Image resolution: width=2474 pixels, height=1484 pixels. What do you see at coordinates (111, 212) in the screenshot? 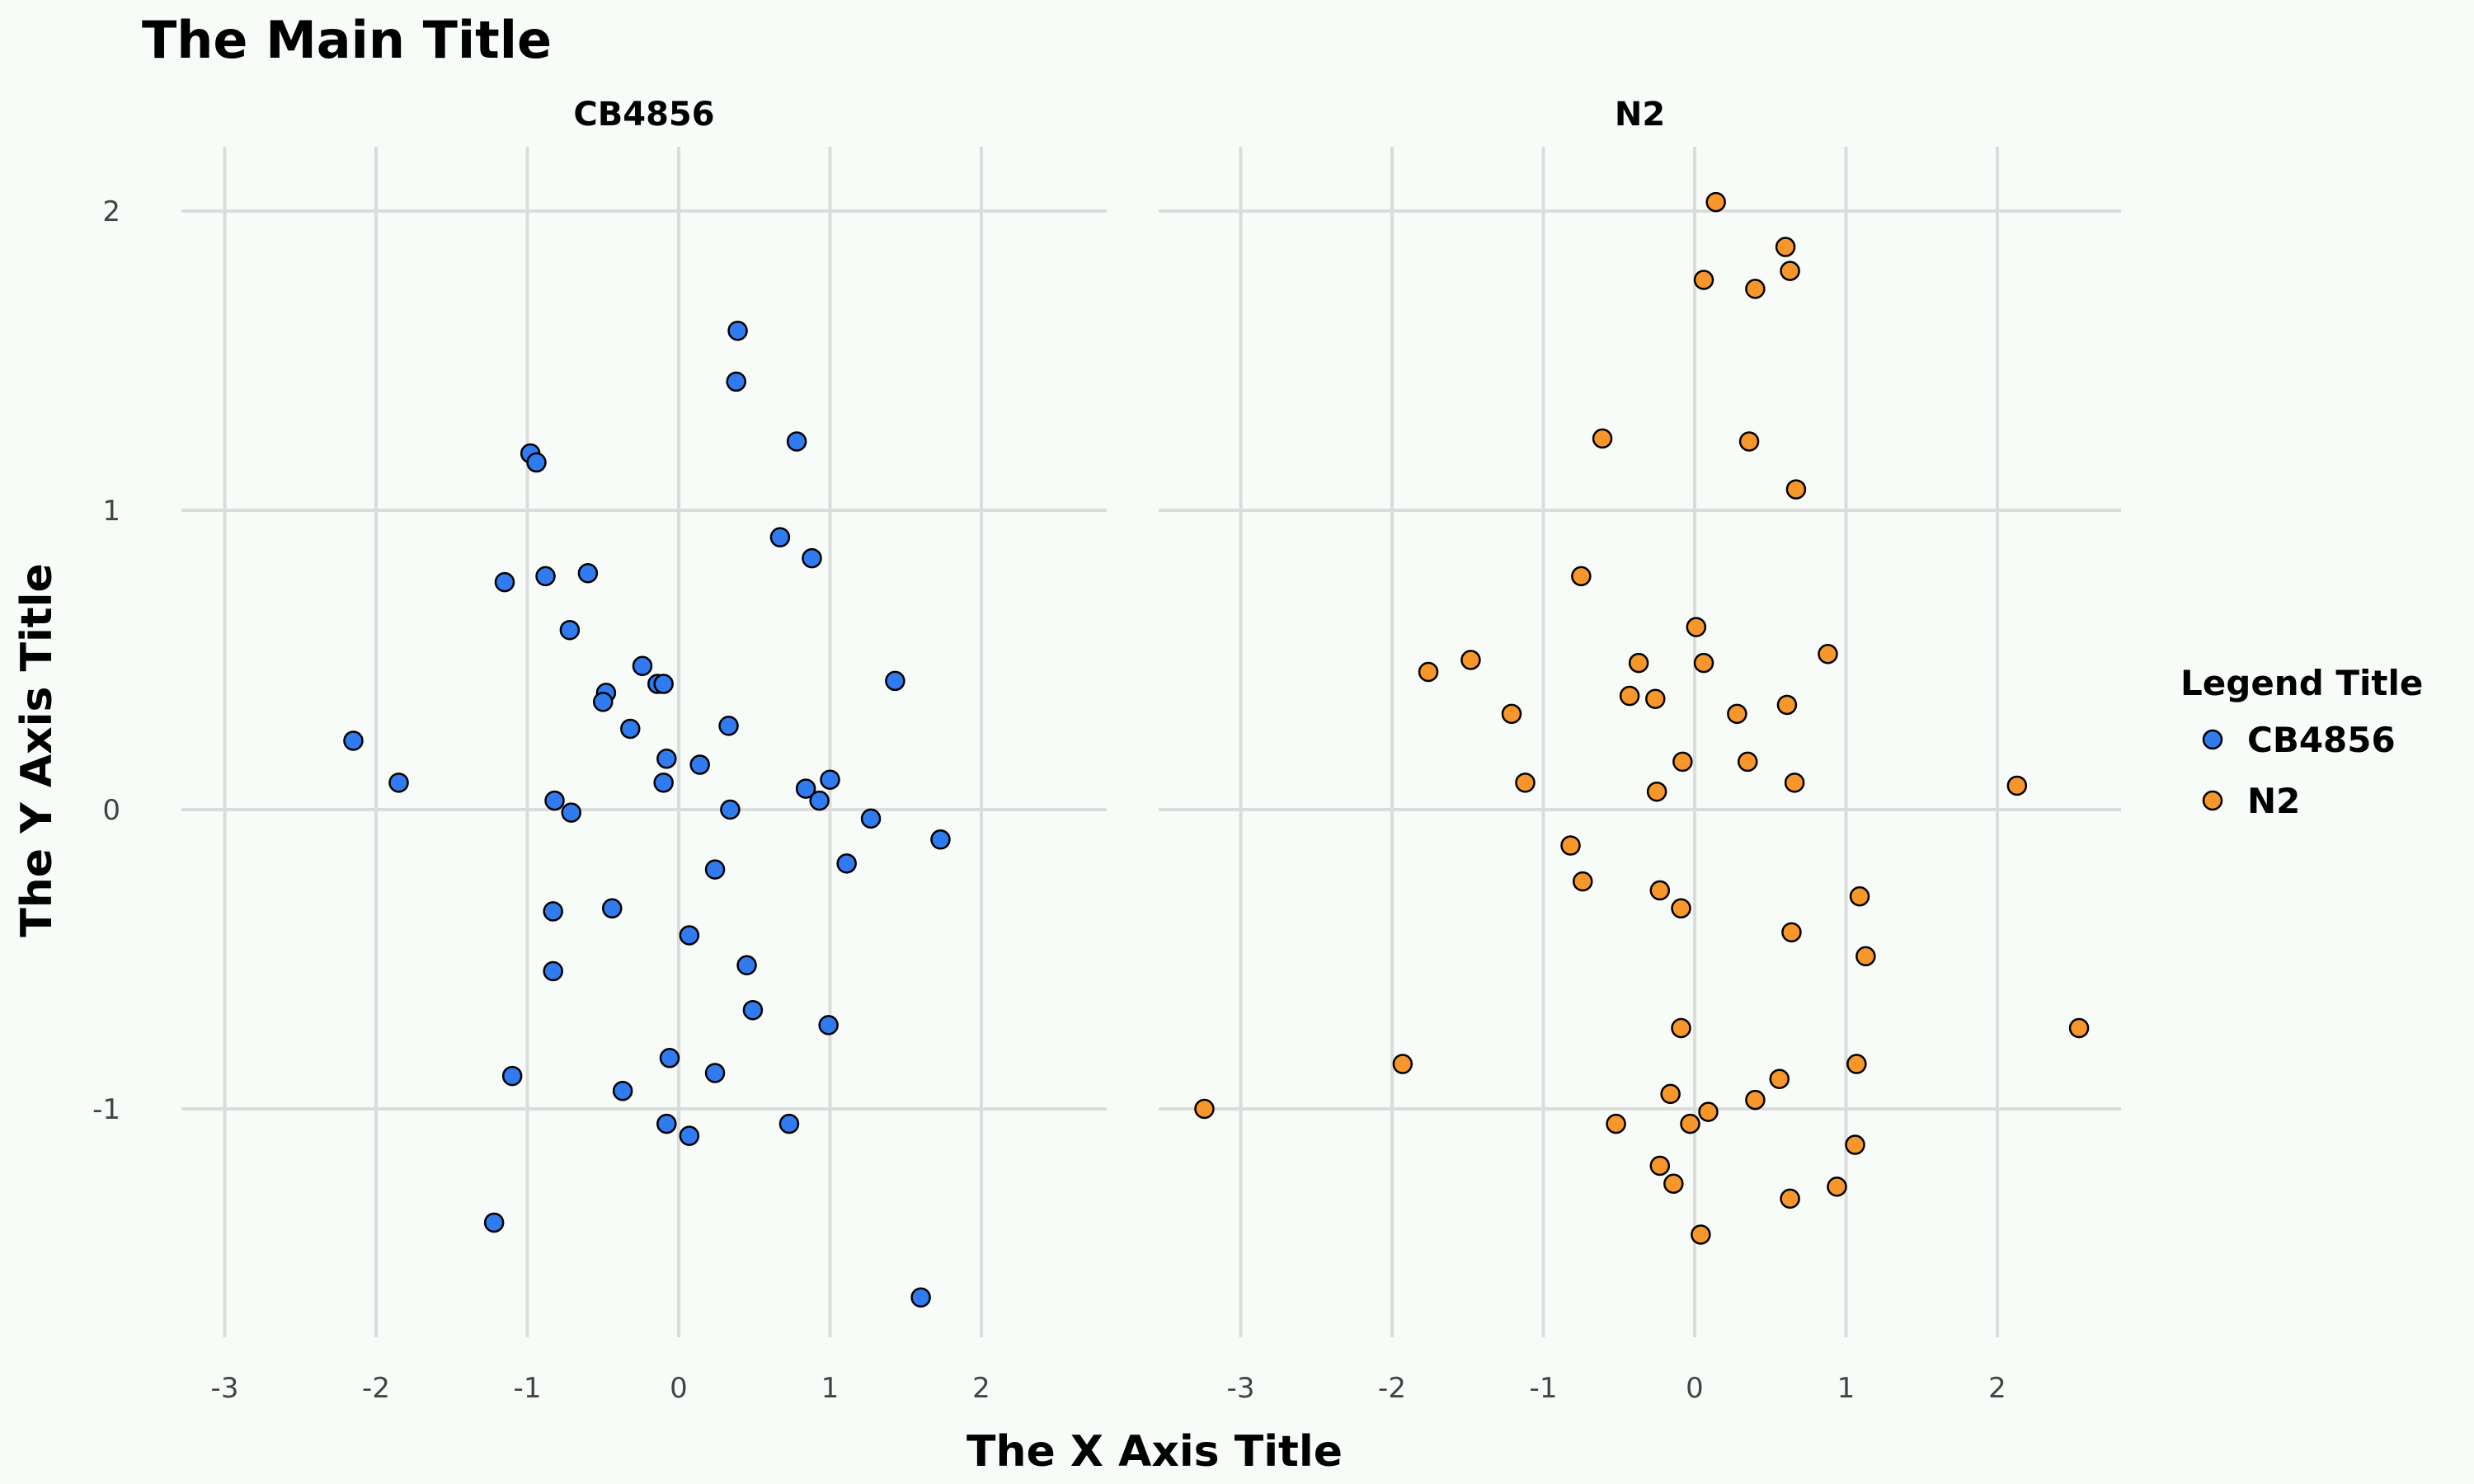
I see `y-tick-label: 2` at bounding box center [111, 212].